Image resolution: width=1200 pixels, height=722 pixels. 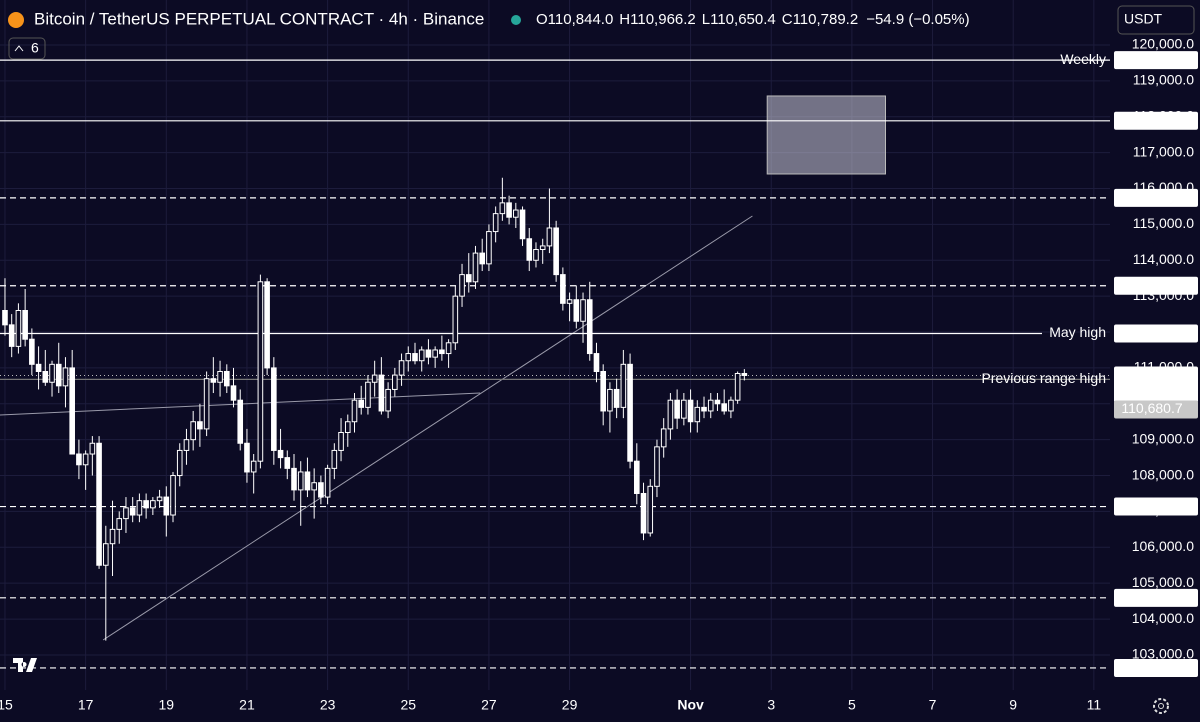 I want to click on y-tick-label: 108,000.0, so click(x=1163, y=474).